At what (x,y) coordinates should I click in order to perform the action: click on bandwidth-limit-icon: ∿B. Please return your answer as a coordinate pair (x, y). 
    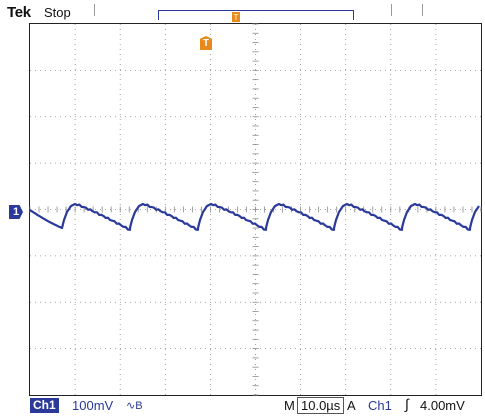
    Looking at the image, I should click on (134, 406).